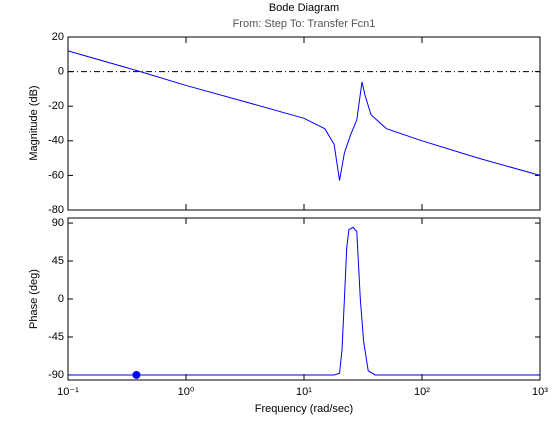 Image resolution: width=560 pixels, height=425 pixels. I want to click on chart-title: Bode Diagram, so click(304, 8).